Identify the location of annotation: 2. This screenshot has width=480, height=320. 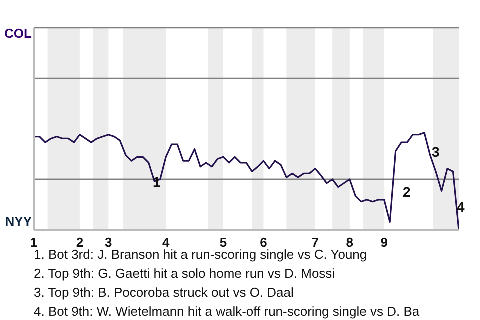
(407, 192).